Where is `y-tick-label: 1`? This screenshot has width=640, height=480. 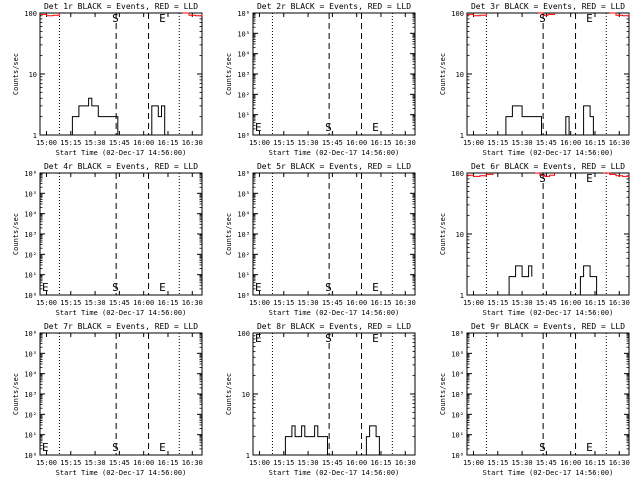 y-tick-label: 1 is located at coordinates (248, 456).